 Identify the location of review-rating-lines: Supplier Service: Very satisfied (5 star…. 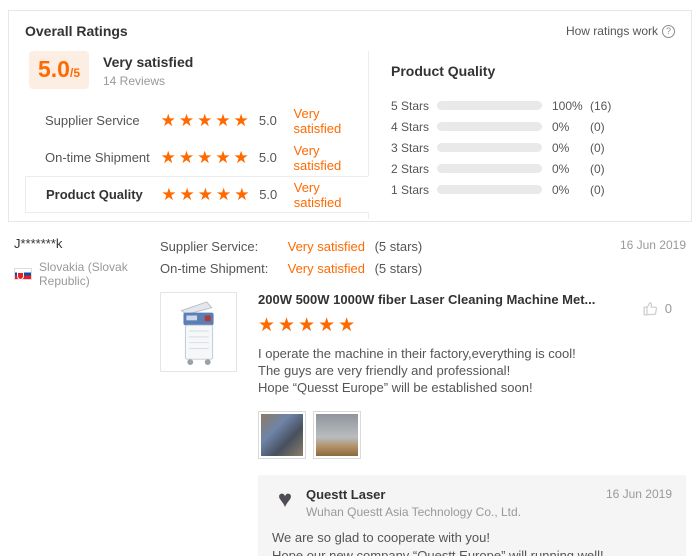
(291, 258).